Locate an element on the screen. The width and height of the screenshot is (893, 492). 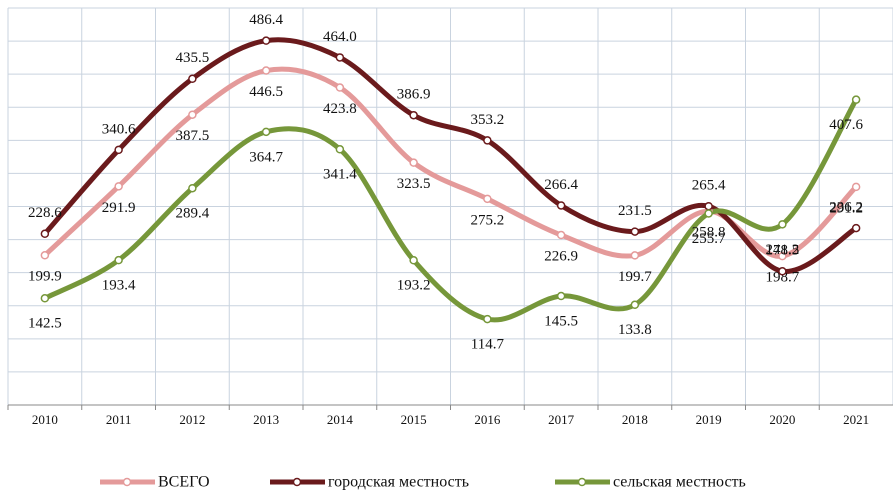
data-label: 193.2 is located at coordinates (414, 286).